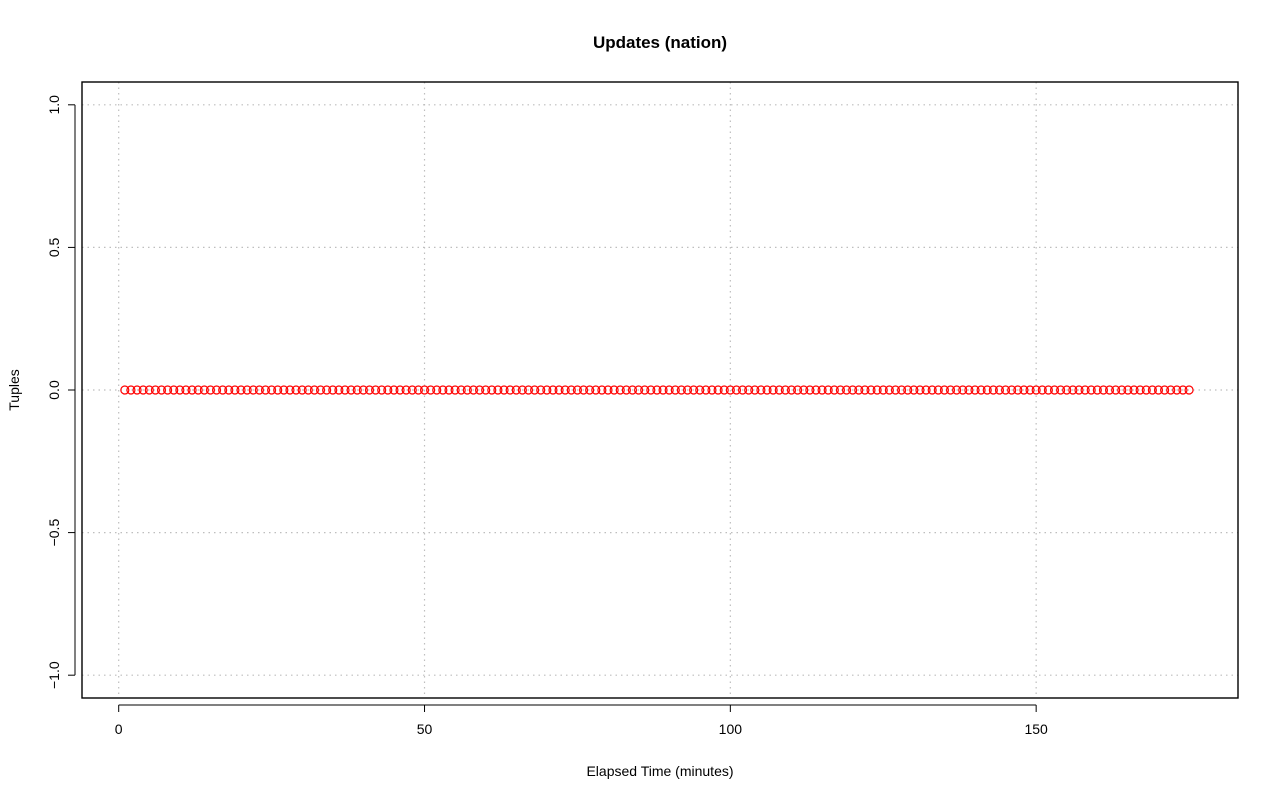 This screenshot has width=1280, height=801. I want to click on y-tick-label-1: −0.5, so click(54, 533).